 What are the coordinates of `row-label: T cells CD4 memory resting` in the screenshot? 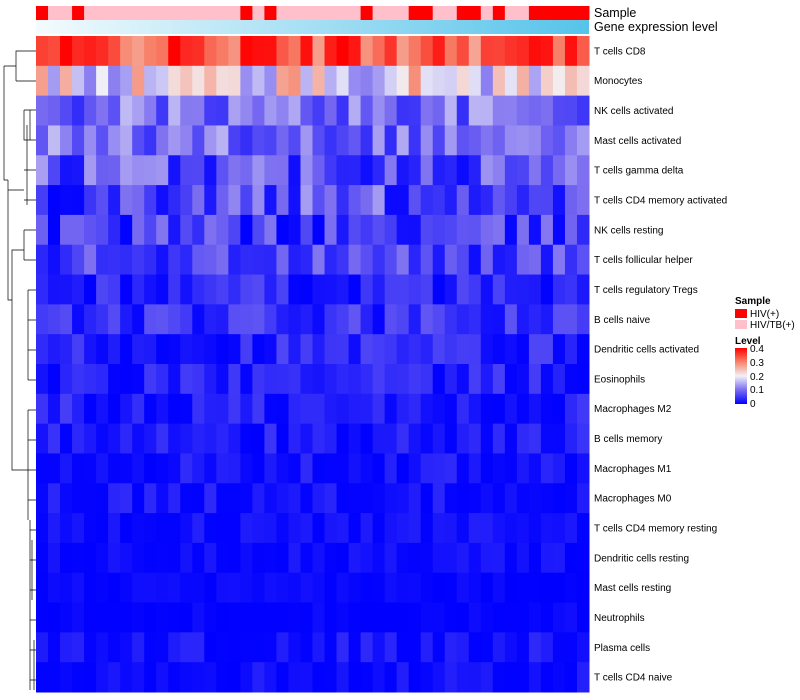 It's located at (655, 529).